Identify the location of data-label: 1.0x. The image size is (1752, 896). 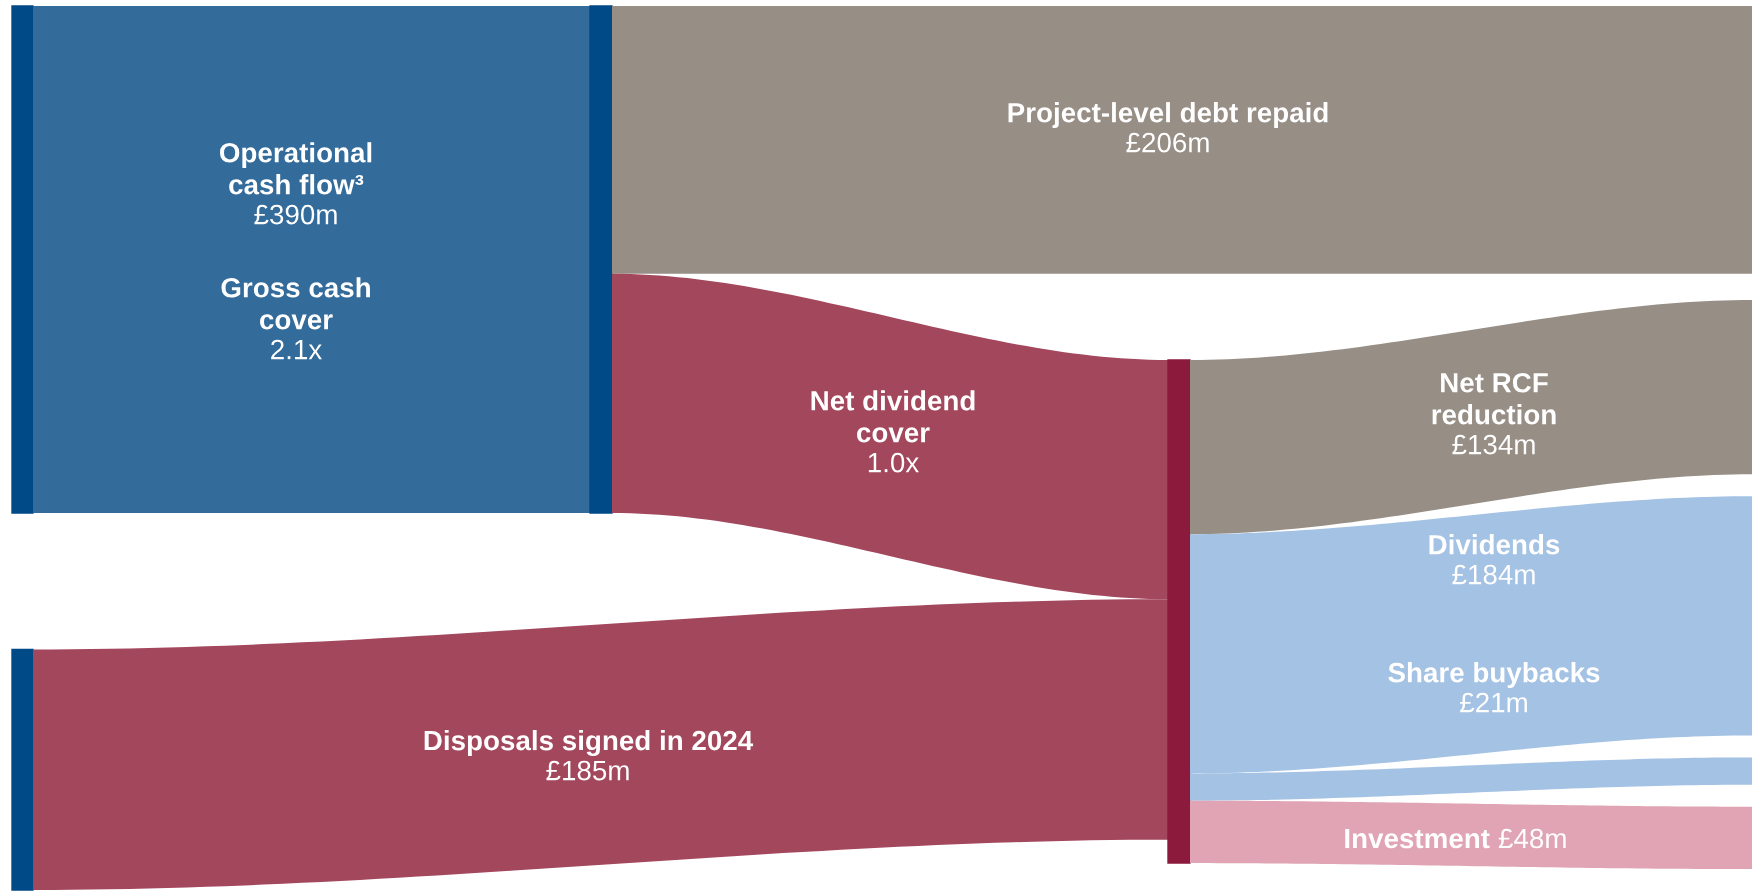
(893, 462).